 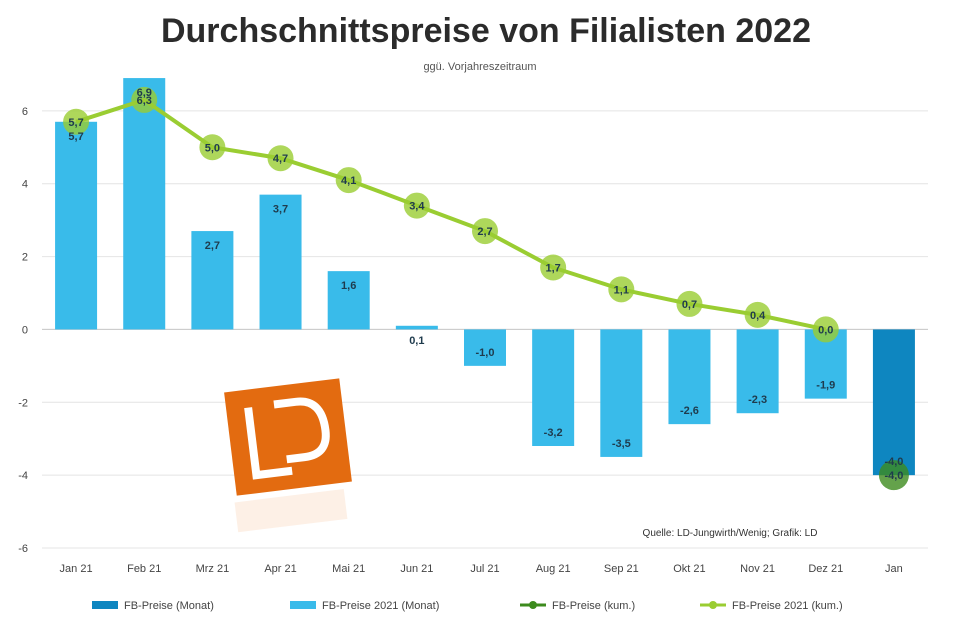 What do you see at coordinates (553, 433) in the screenshot?
I see `bar-data-label: -3,2` at bounding box center [553, 433].